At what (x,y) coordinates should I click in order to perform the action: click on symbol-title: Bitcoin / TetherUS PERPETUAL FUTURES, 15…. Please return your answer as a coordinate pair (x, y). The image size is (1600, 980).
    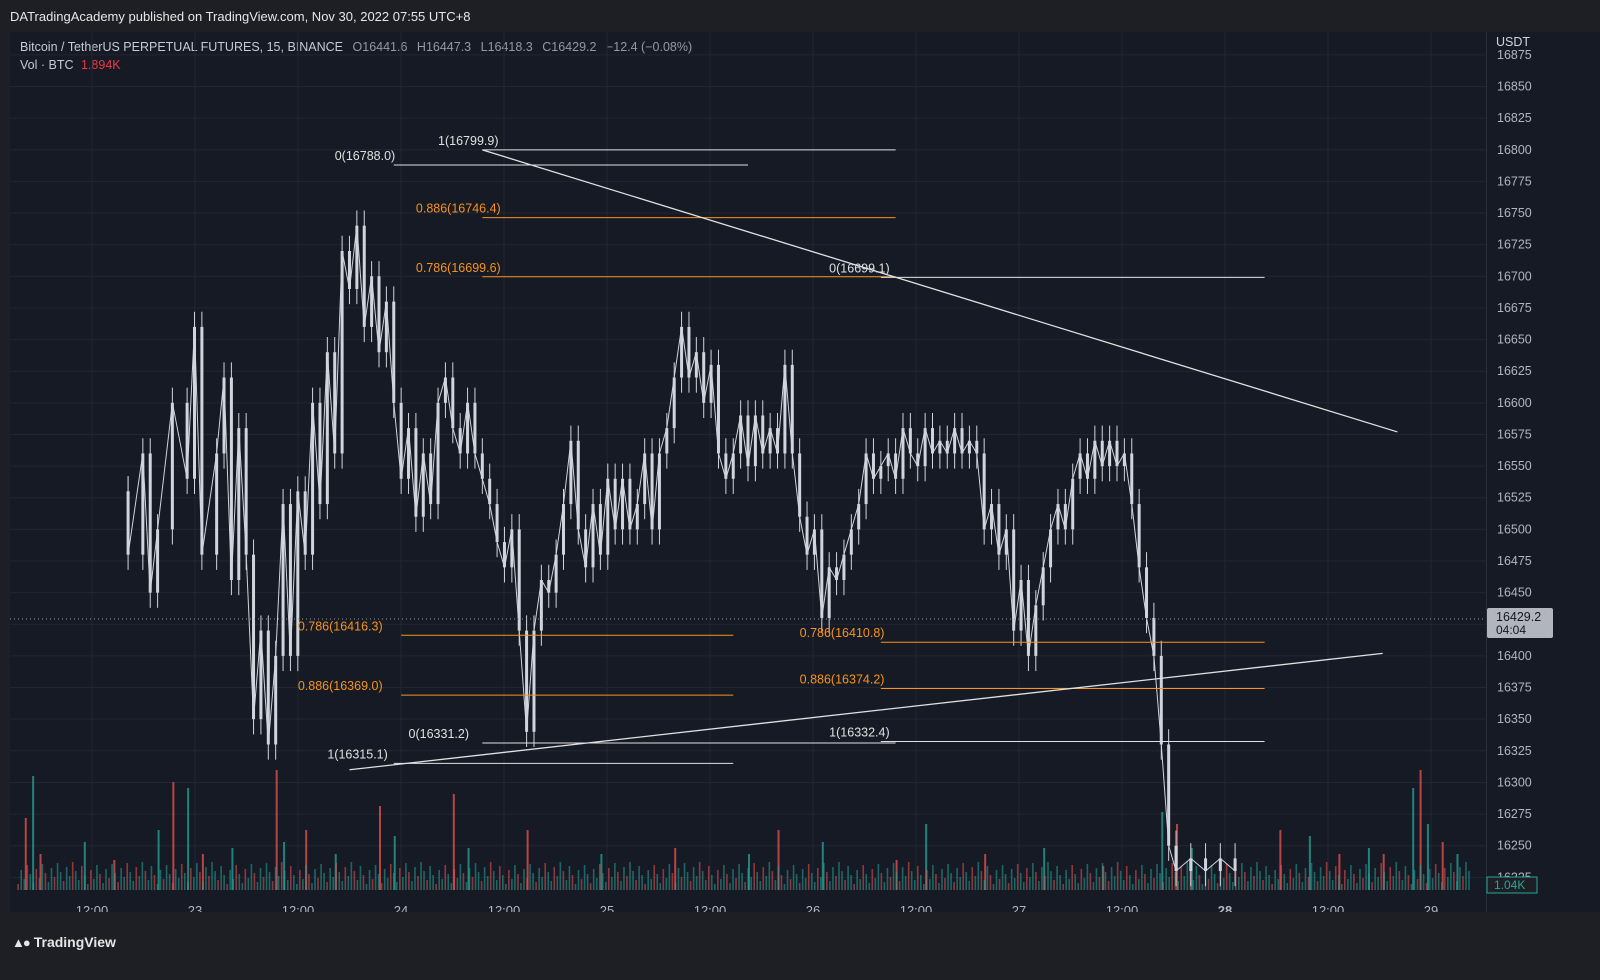
    Looking at the image, I should click on (182, 47).